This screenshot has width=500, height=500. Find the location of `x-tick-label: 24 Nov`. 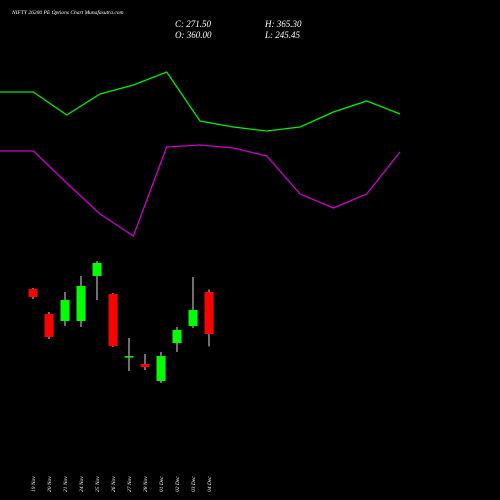

x-tick-label: 24 Nov is located at coordinates (81, 484).